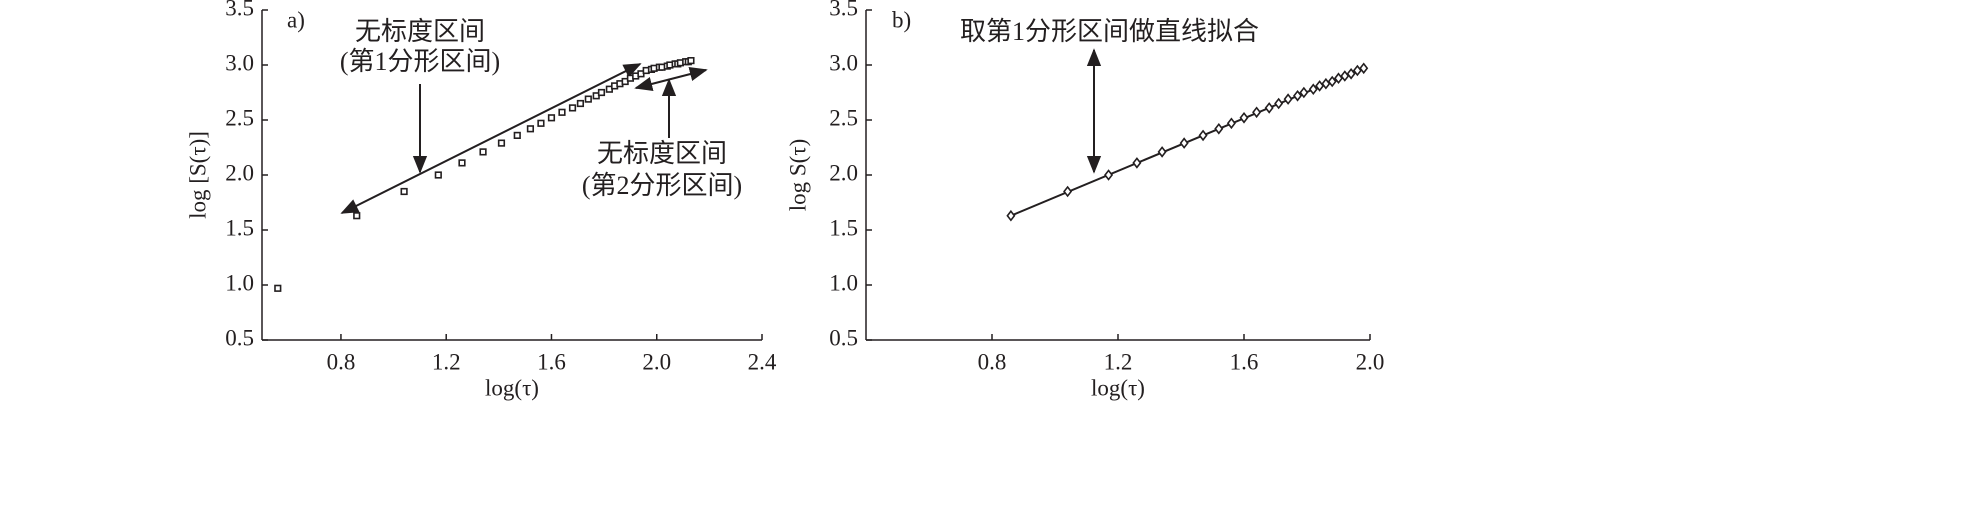 The image size is (1961, 505). Describe the element at coordinates (901, 19) in the screenshot. I see `panel-label: b)` at that location.